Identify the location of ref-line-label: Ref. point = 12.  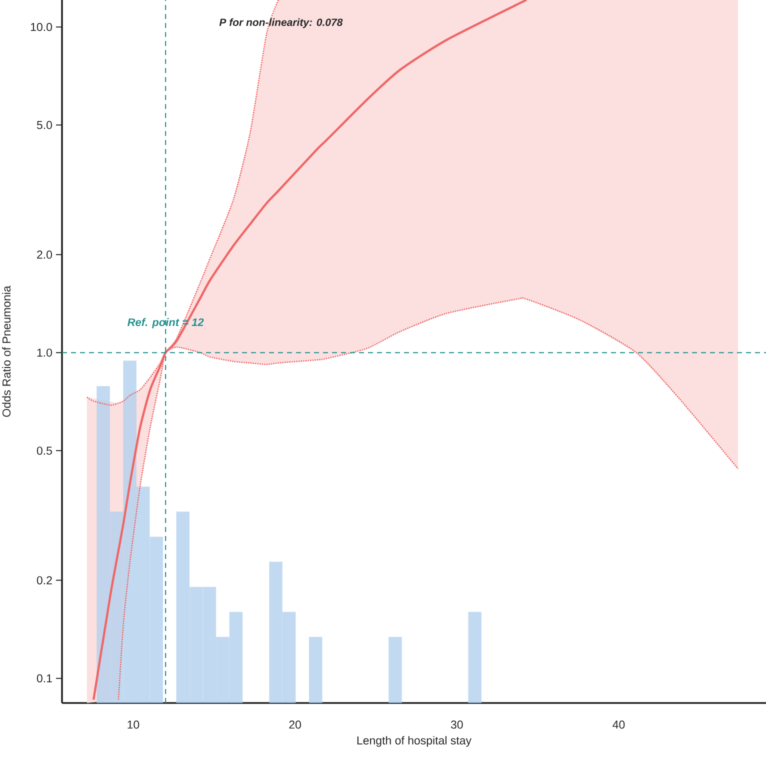
(166, 323).